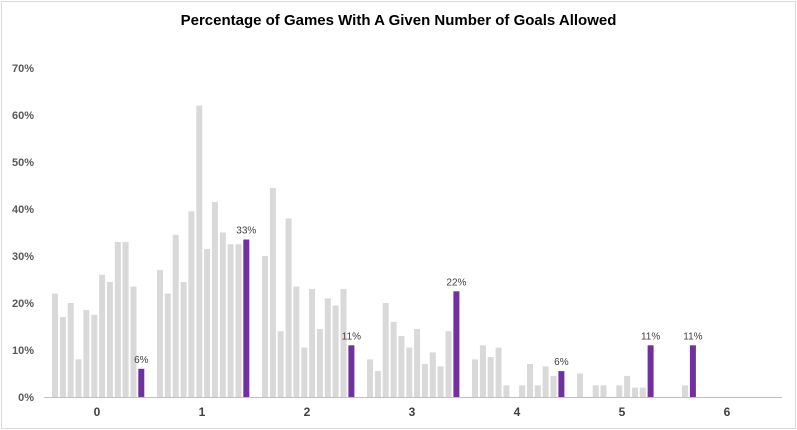  What do you see at coordinates (307, 412) in the screenshot?
I see `x-tick-label: 2` at bounding box center [307, 412].